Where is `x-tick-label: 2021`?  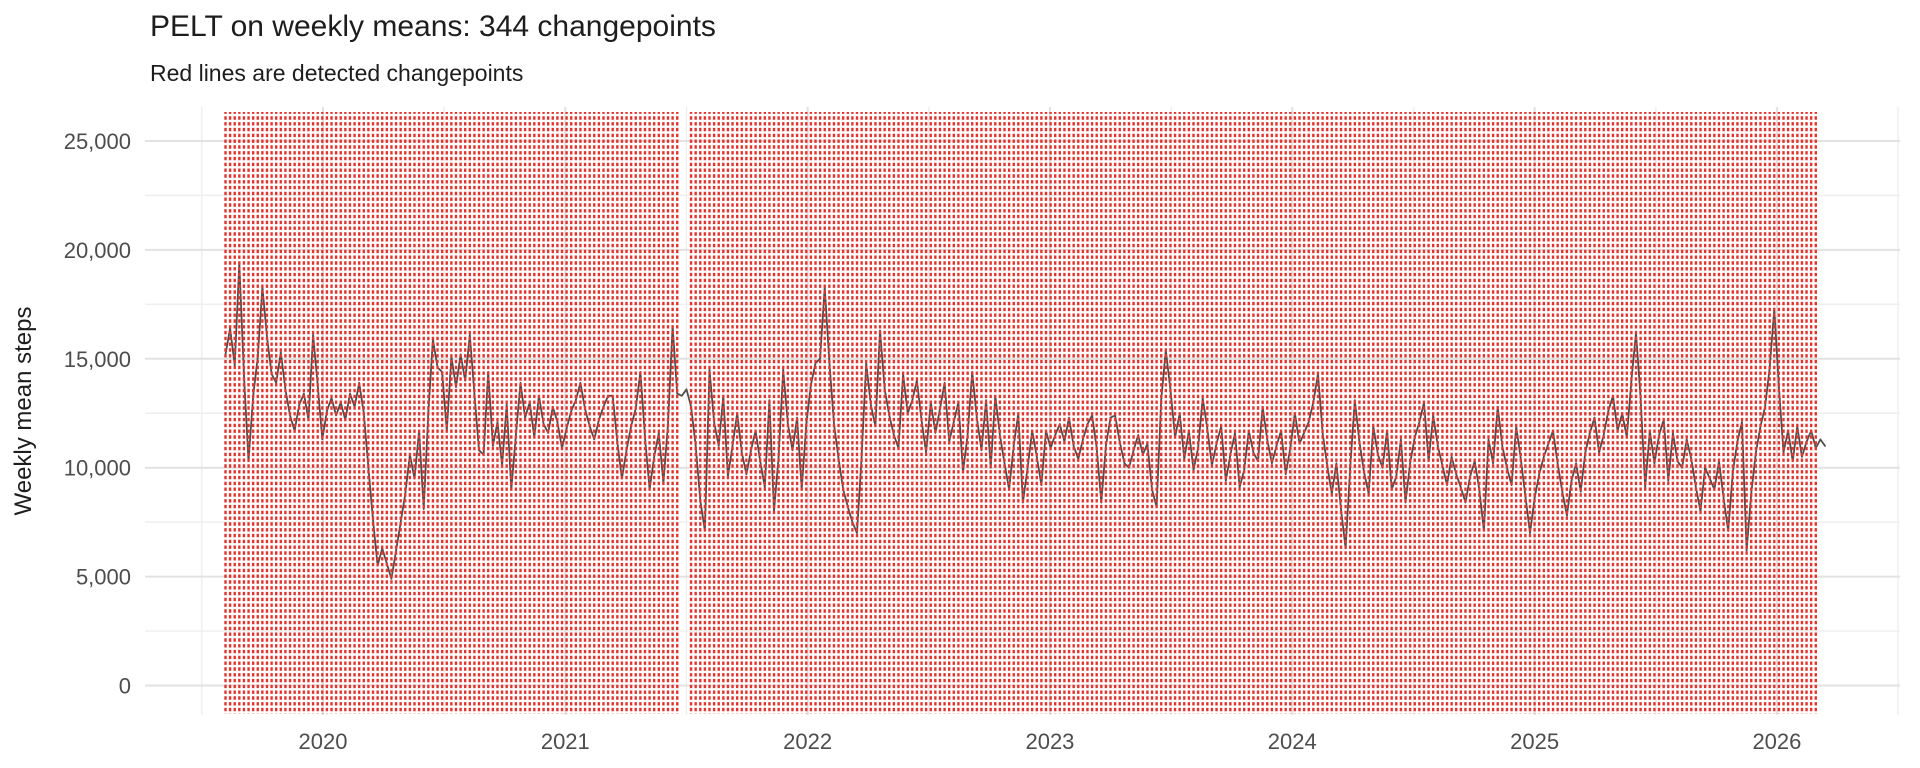
x-tick-label: 2021 is located at coordinates (565, 741).